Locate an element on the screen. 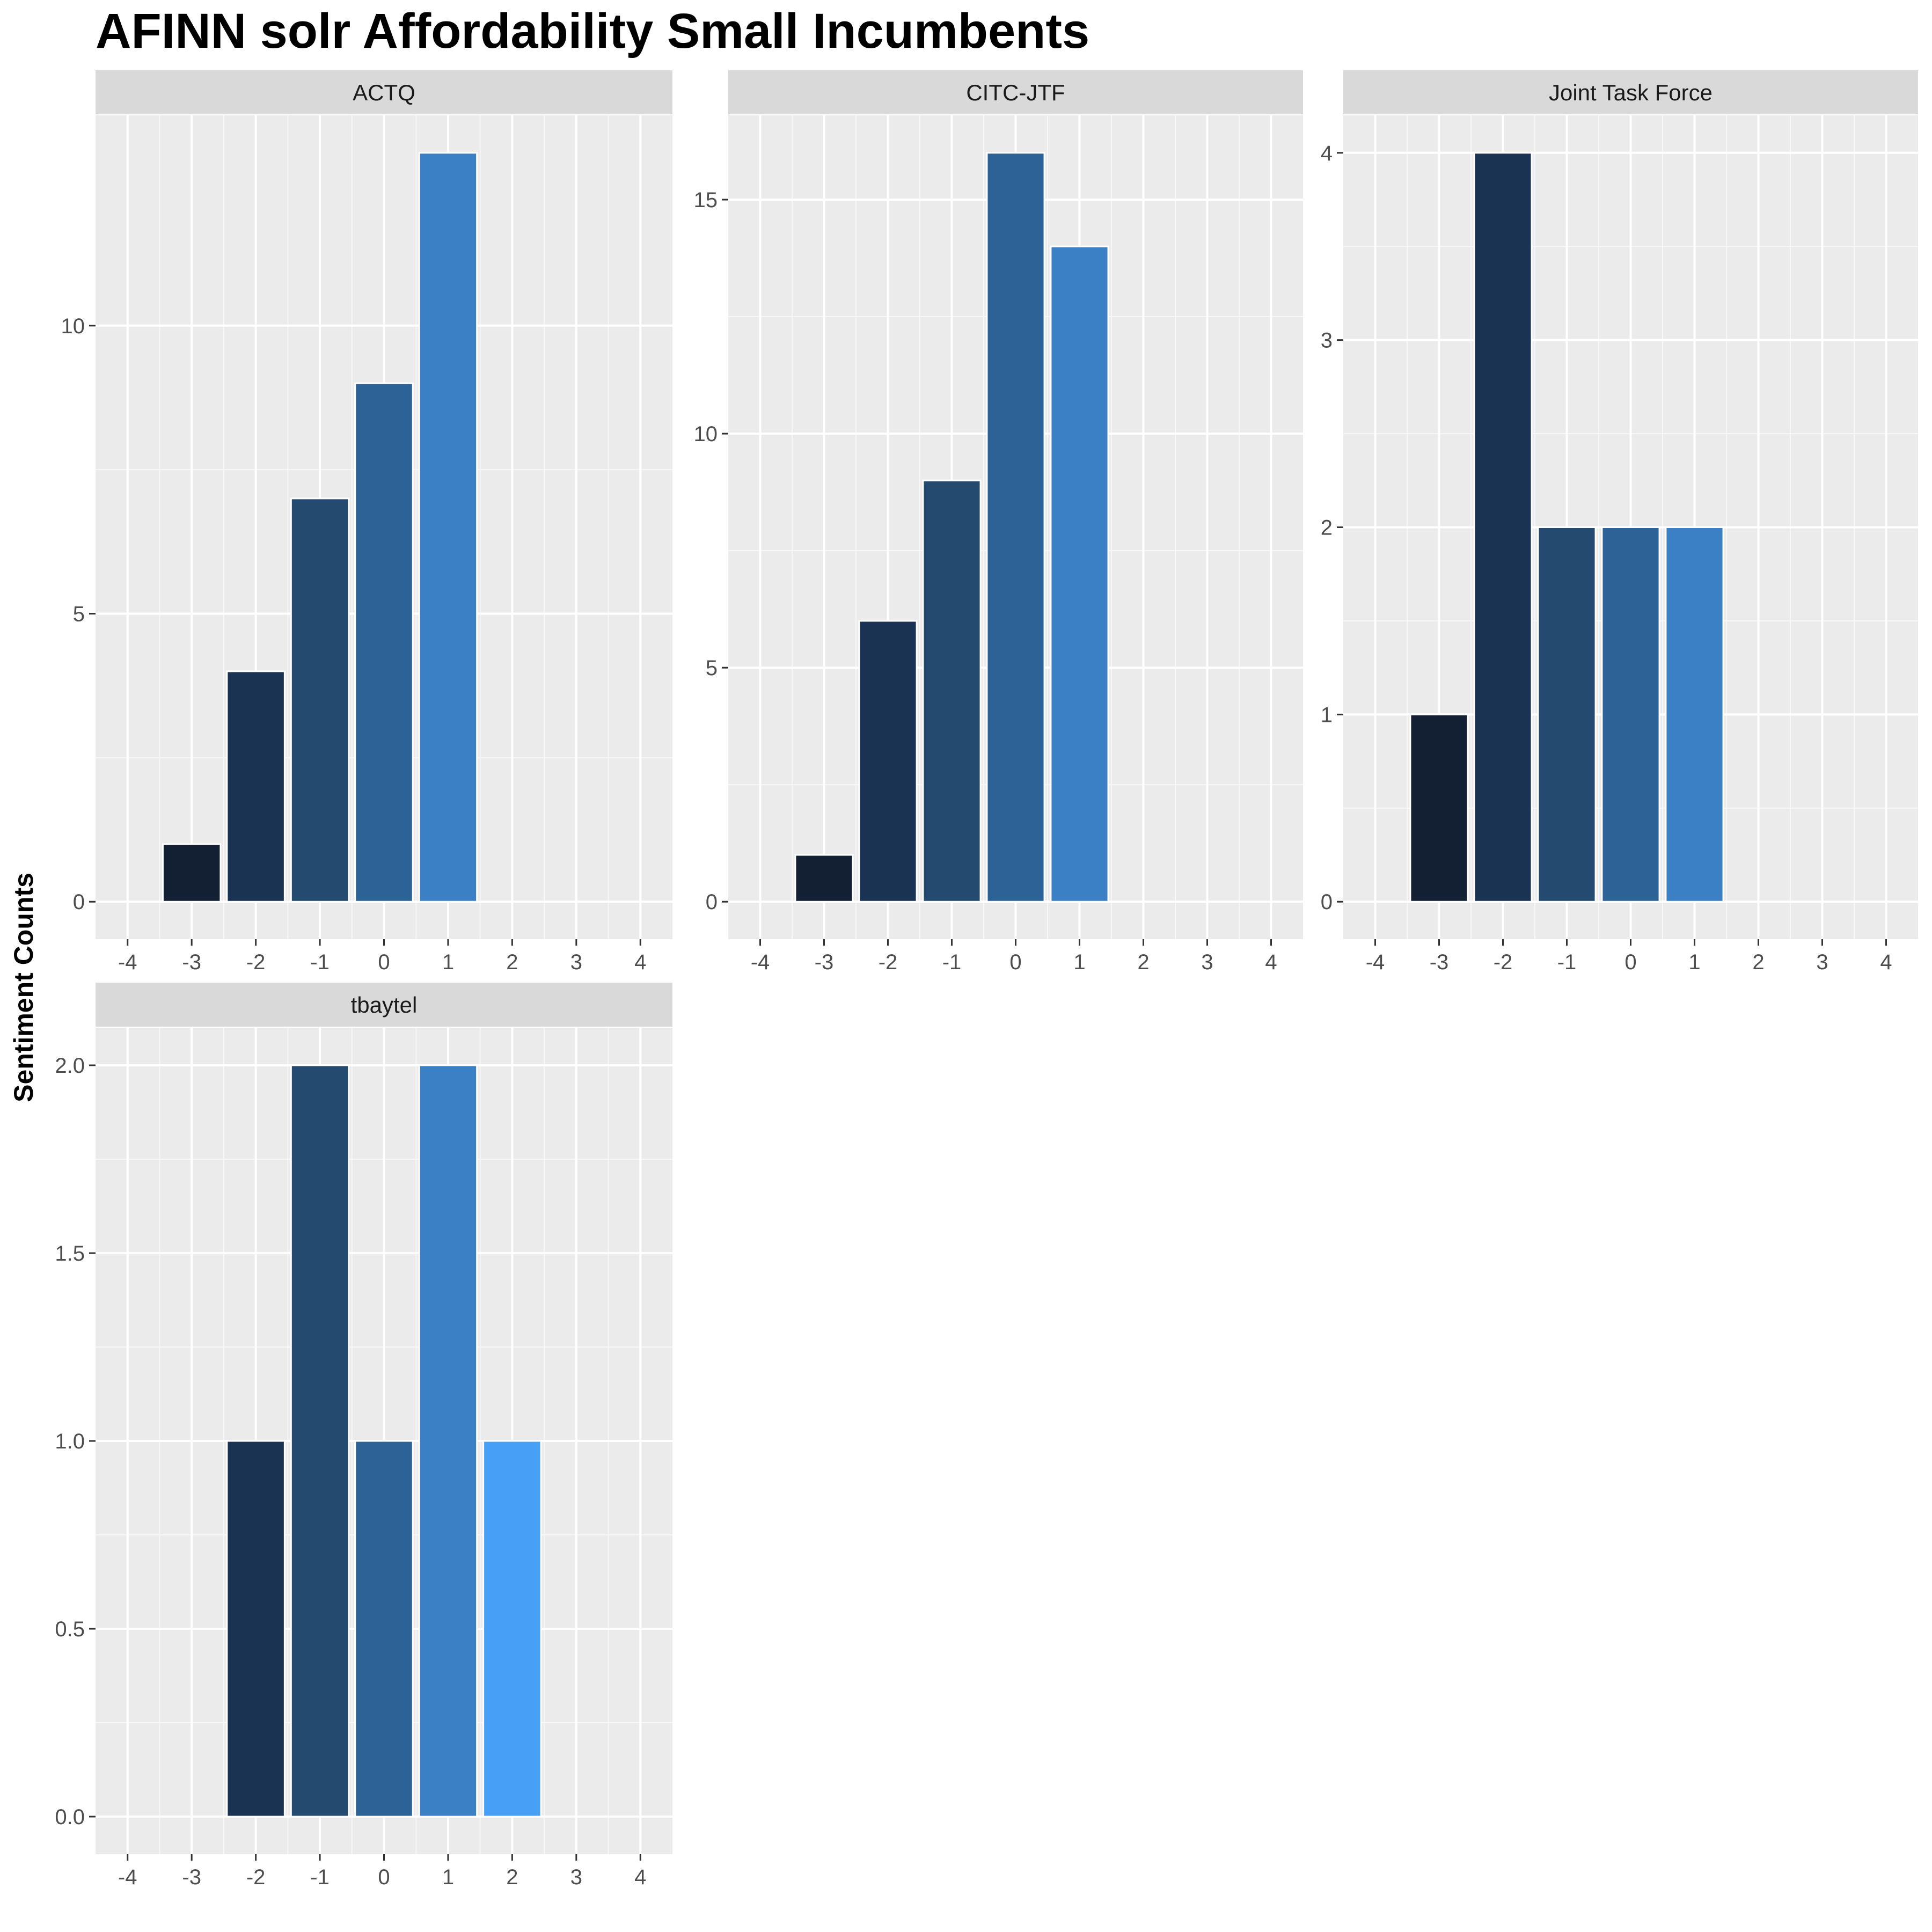 The image size is (1932, 1932). facet-panel: Joint Task Force -4 -3 -2 -1 0 1 2 3 4 0 1 2 3 4 is located at coordinates (1619, 522).